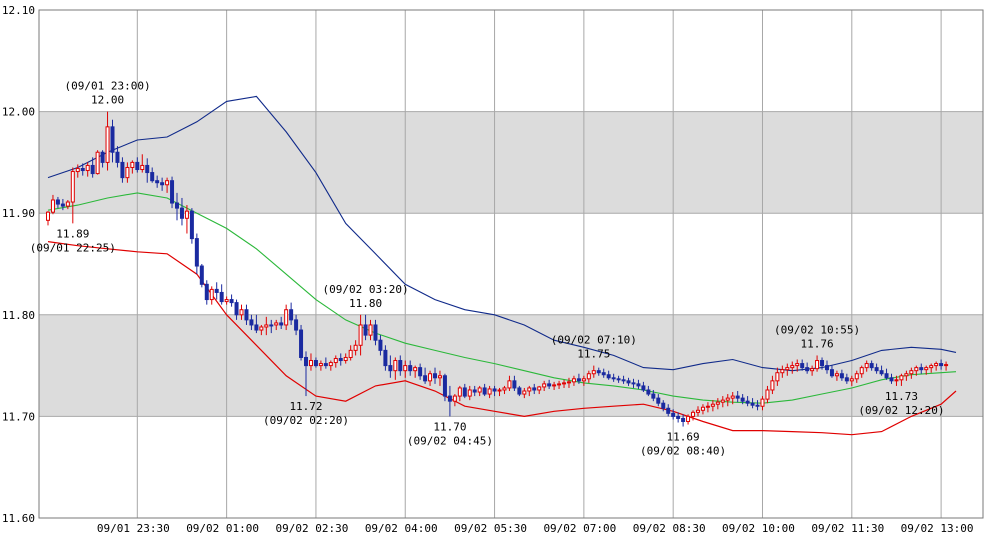  I want to click on annotation-time-label: (09/02 08:40), so click(683, 451).